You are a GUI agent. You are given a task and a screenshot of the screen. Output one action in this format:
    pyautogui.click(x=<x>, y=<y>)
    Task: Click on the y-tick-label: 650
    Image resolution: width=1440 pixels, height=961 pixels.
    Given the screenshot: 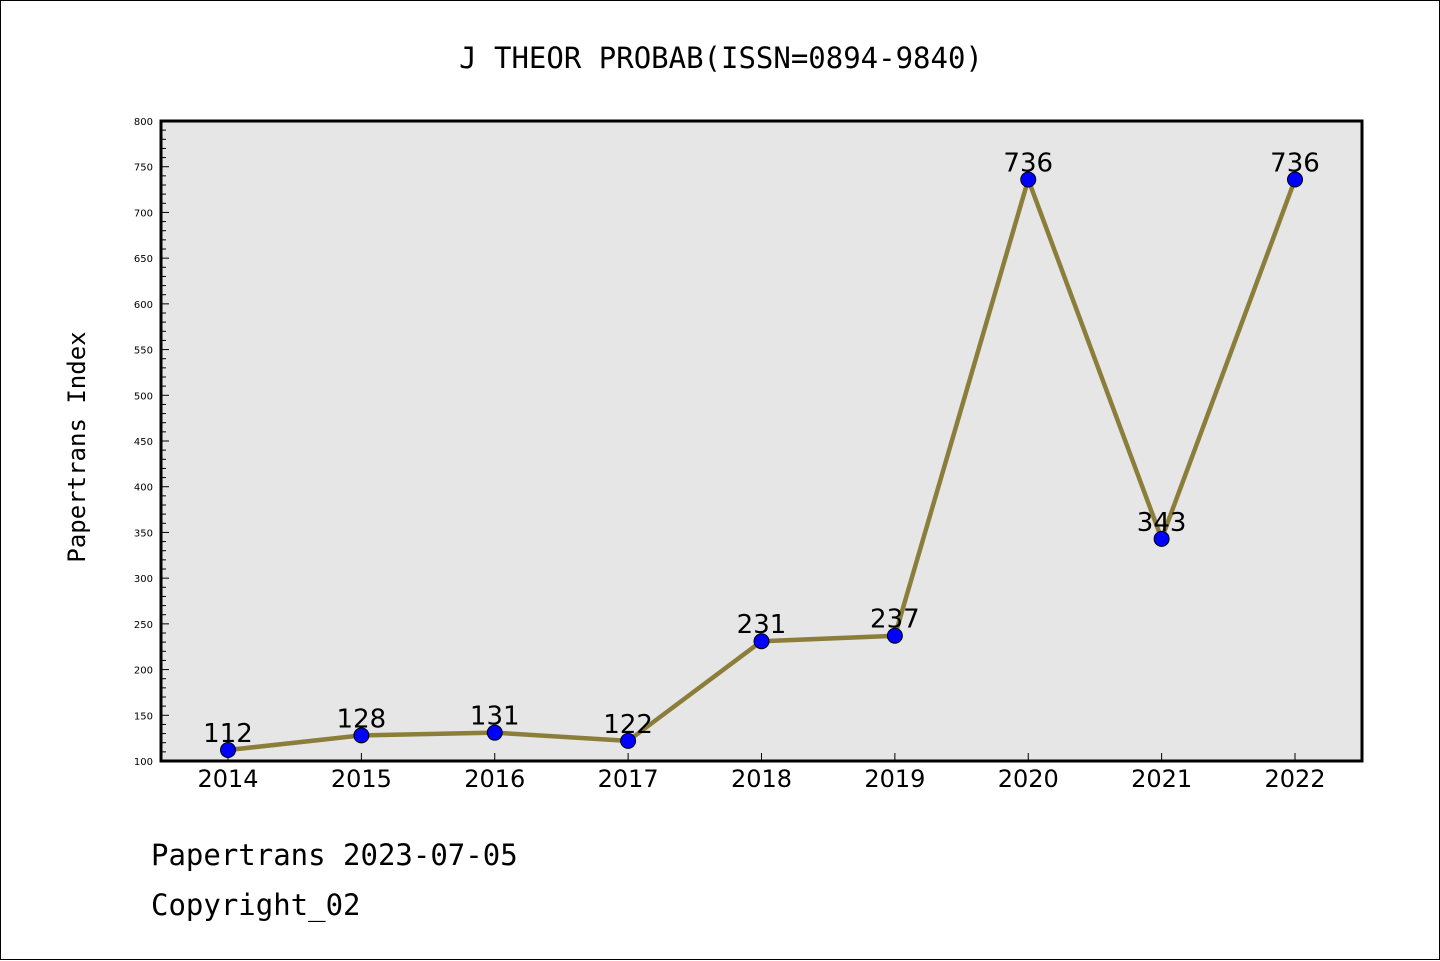 What is the action you would take?
    pyautogui.click(x=143, y=259)
    